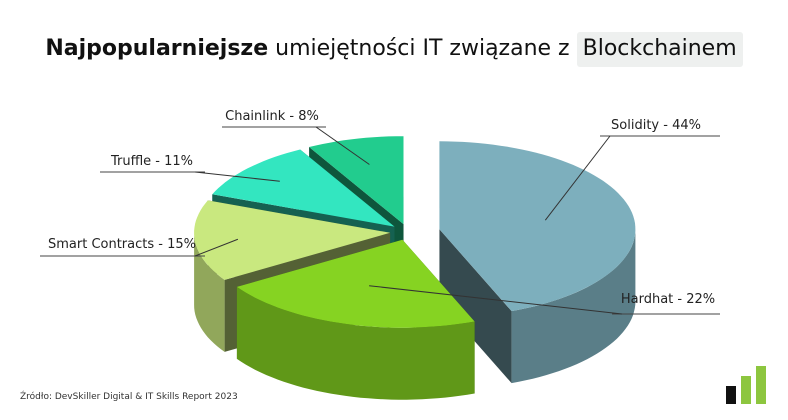 Image resolution: width=788 pixels, height=420 pixels. Describe the element at coordinates (659, 49) in the screenshot. I see `title-highlight: Blockchainem` at that location.